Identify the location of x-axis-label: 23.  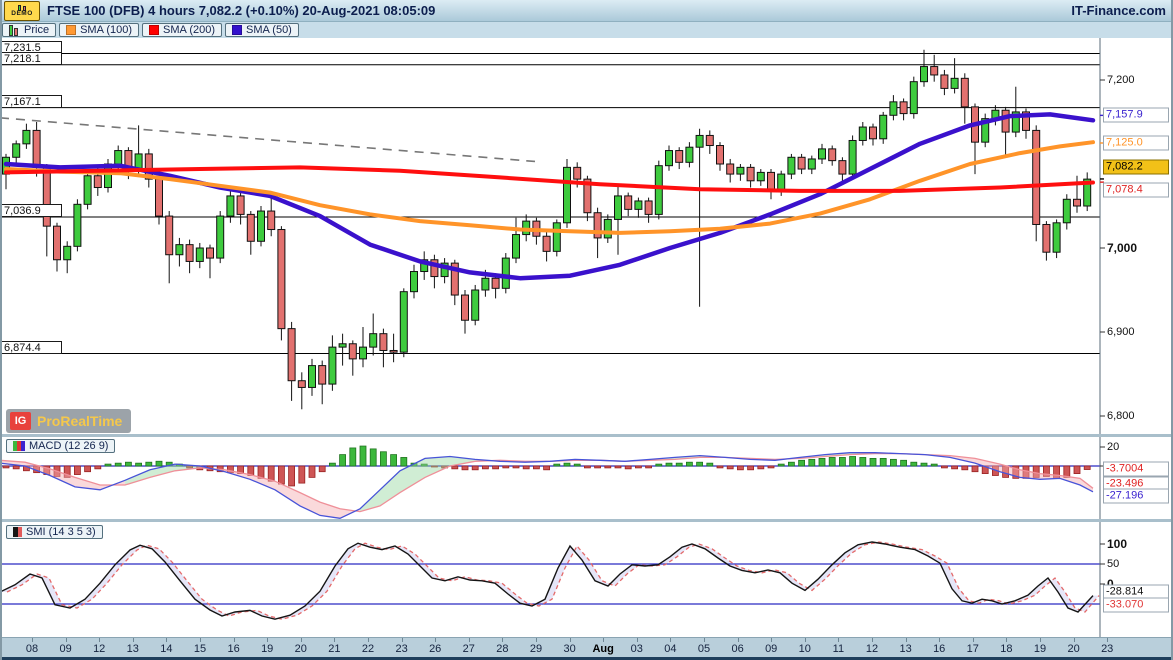
(1107, 649).